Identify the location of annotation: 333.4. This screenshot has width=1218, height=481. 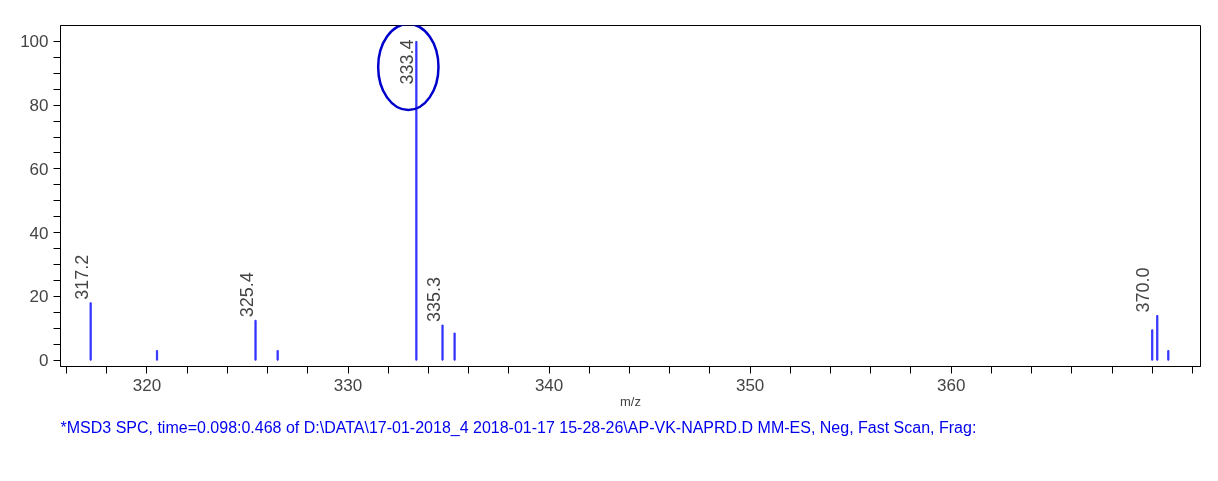
(407, 62).